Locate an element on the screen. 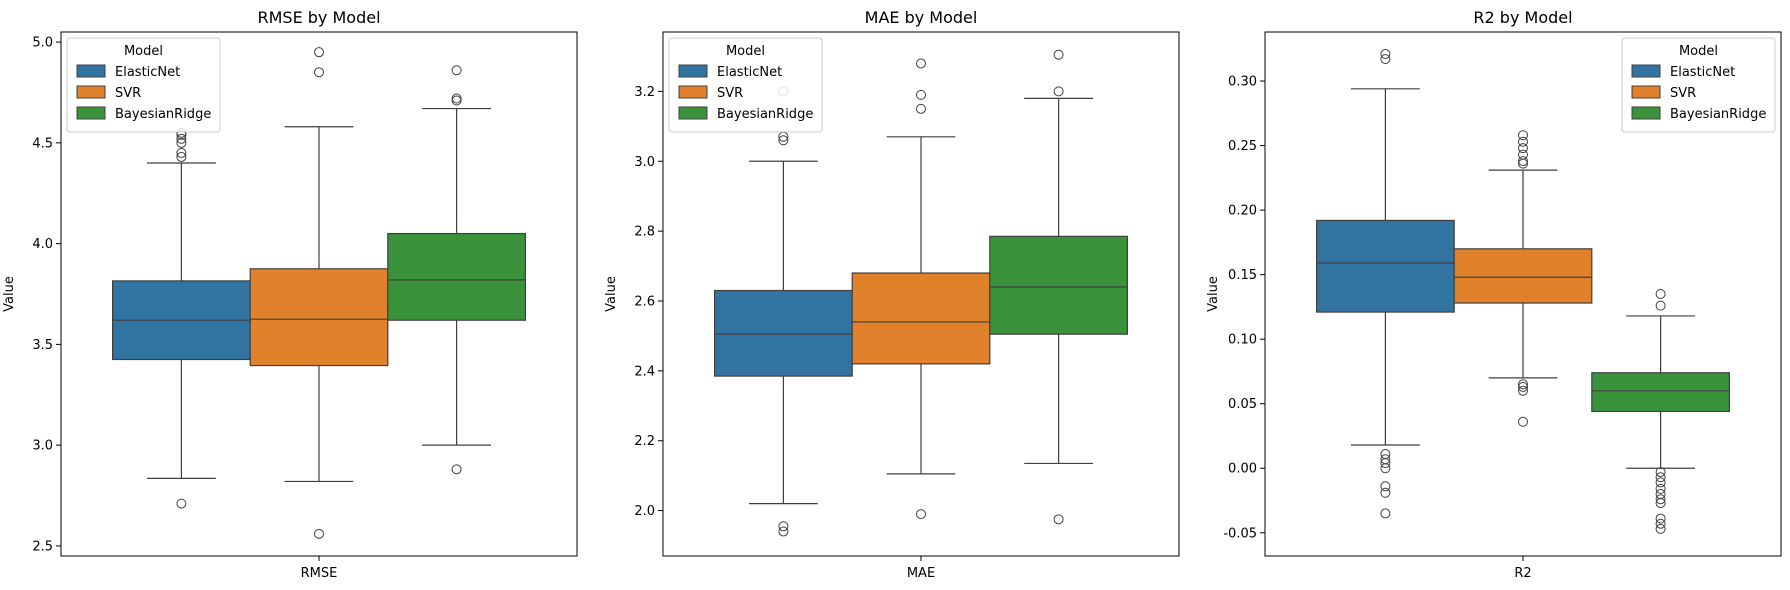 The height and width of the screenshot is (590, 1790). y-tick-label: 2.8 is located at coordinates (644, 232).